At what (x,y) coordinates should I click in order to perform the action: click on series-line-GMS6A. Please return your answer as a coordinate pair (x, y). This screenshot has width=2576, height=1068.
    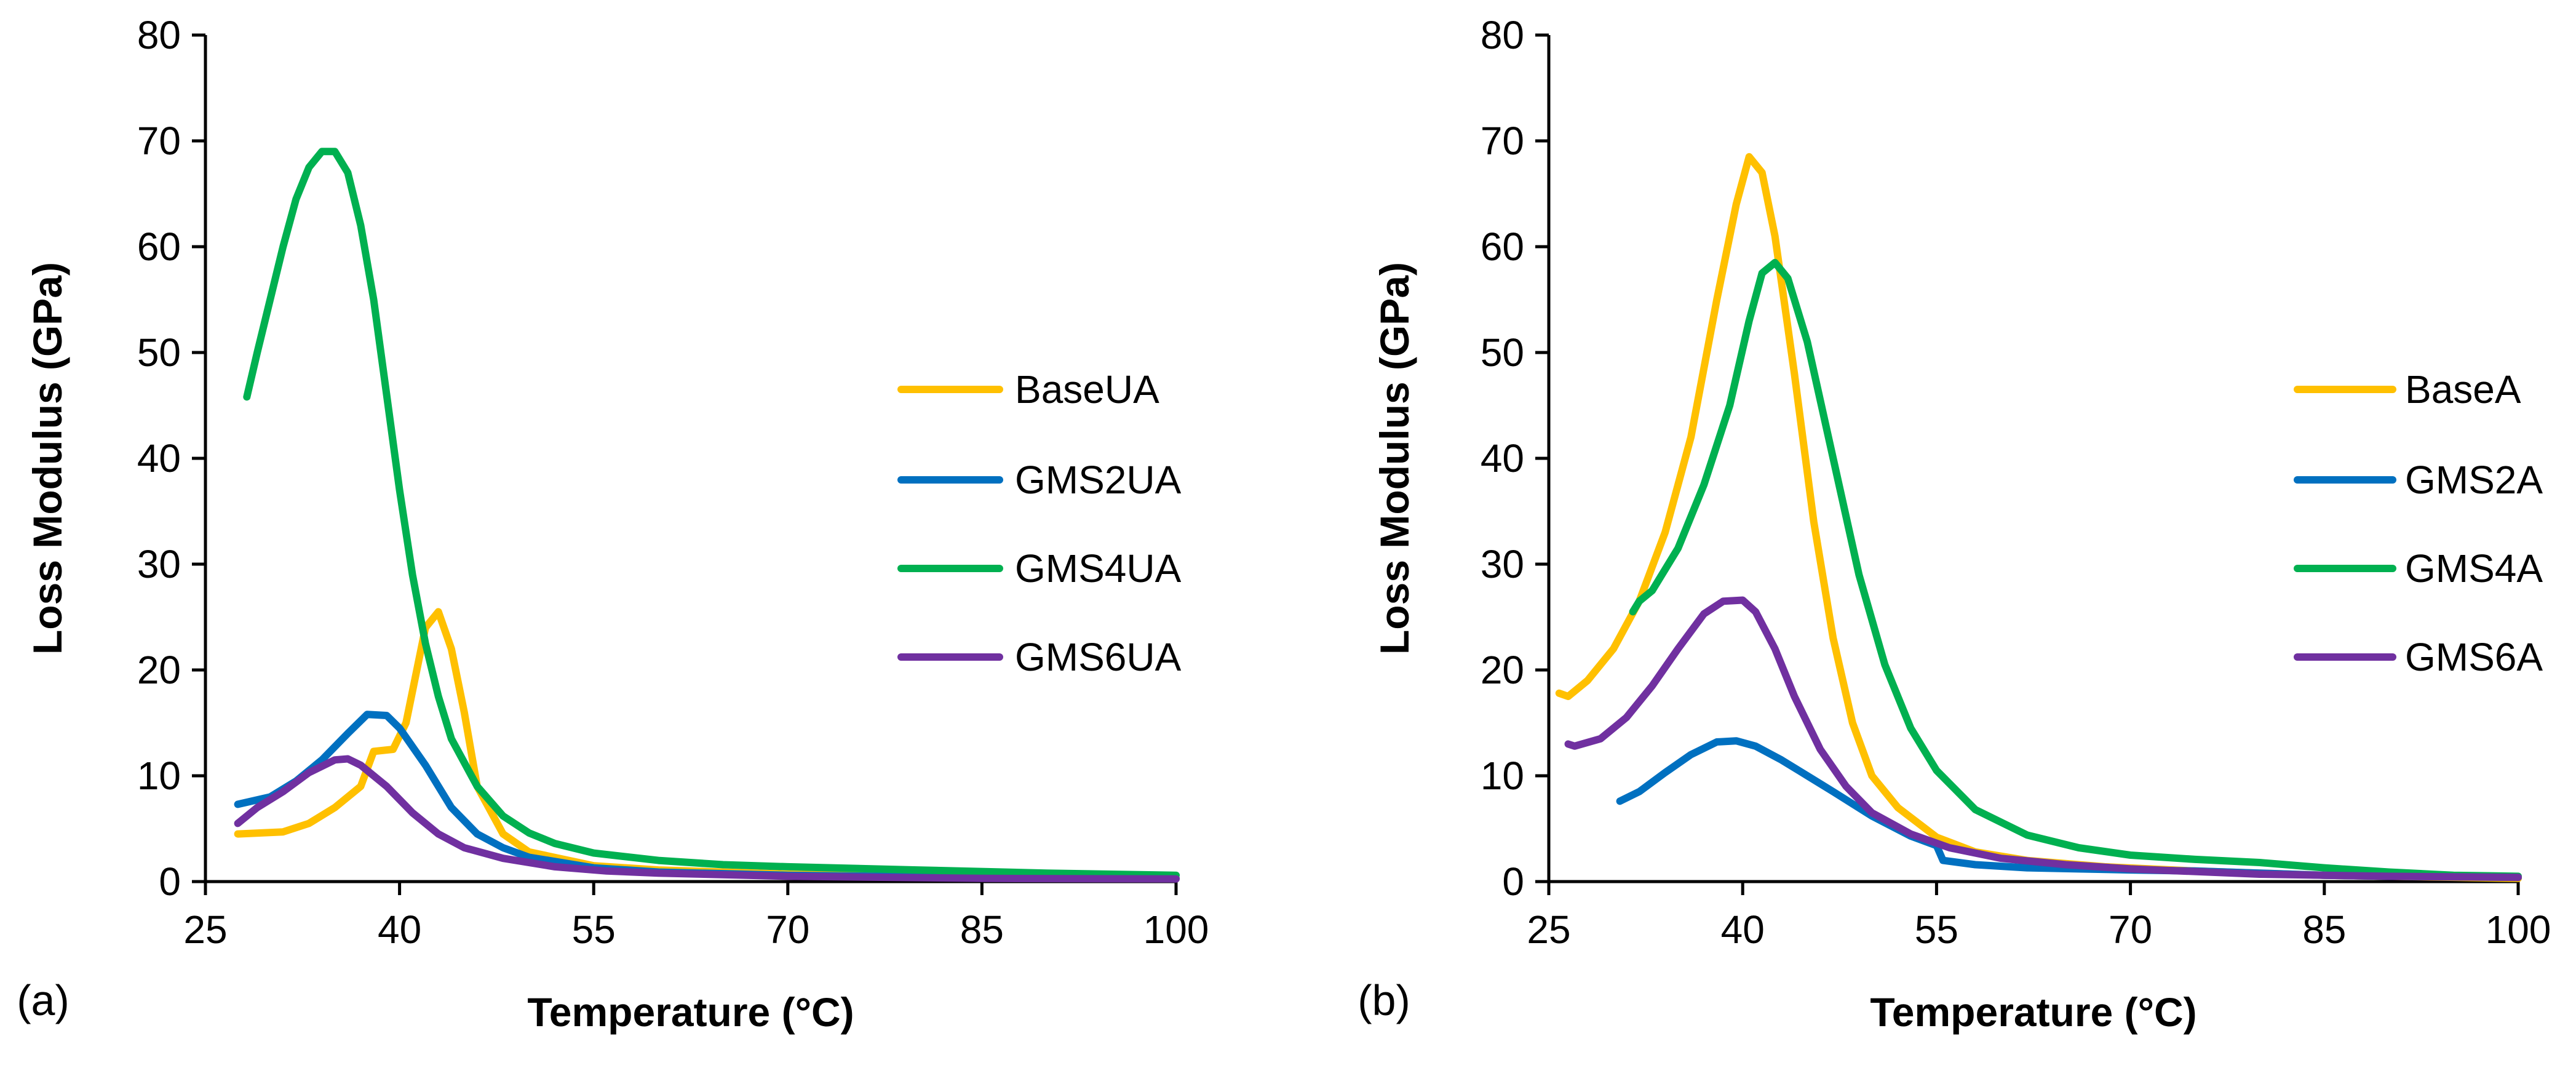
    Looking at the image, I should click on (2043, 739).